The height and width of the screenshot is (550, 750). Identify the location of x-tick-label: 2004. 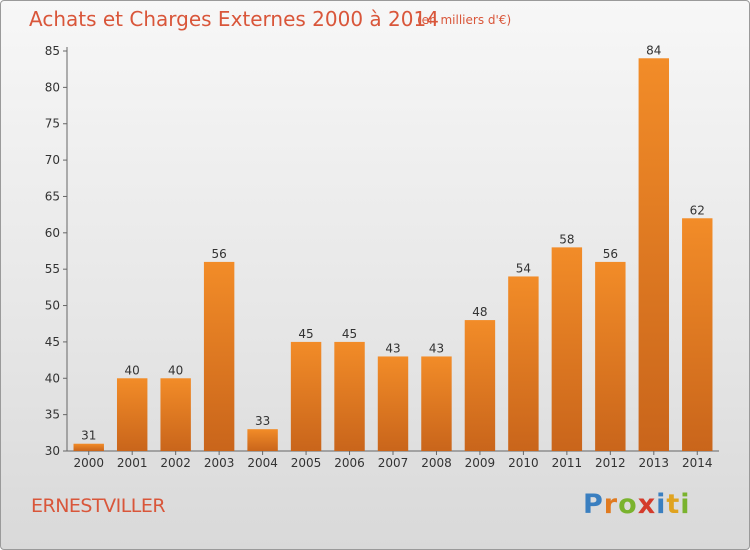
(262, 463).